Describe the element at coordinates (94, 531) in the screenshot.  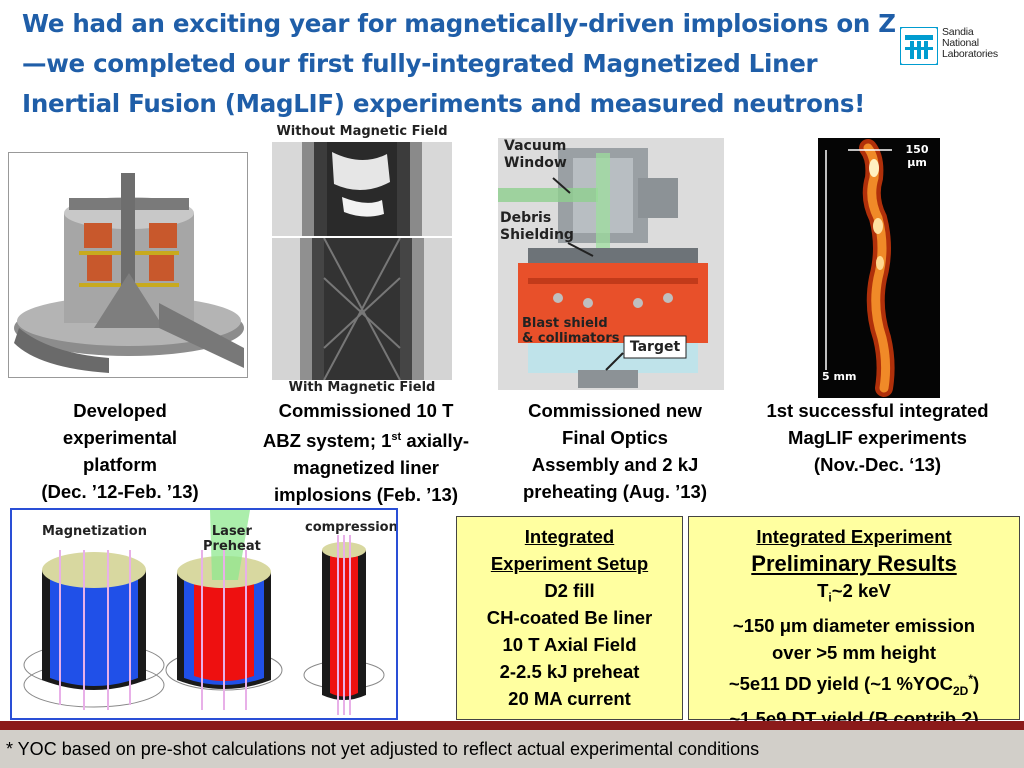
I see `magnetization-label: Magnetization` at that location.